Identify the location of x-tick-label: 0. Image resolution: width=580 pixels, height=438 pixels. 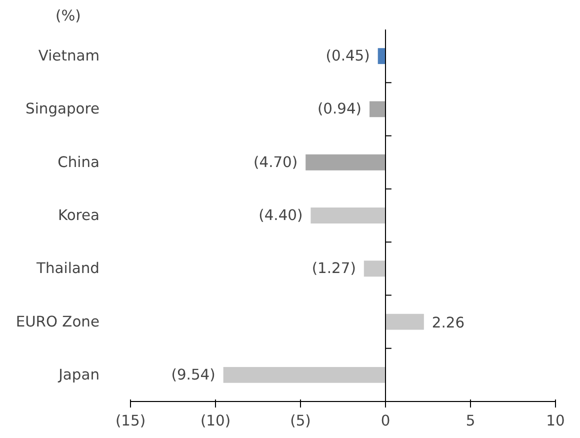
(385, 421).